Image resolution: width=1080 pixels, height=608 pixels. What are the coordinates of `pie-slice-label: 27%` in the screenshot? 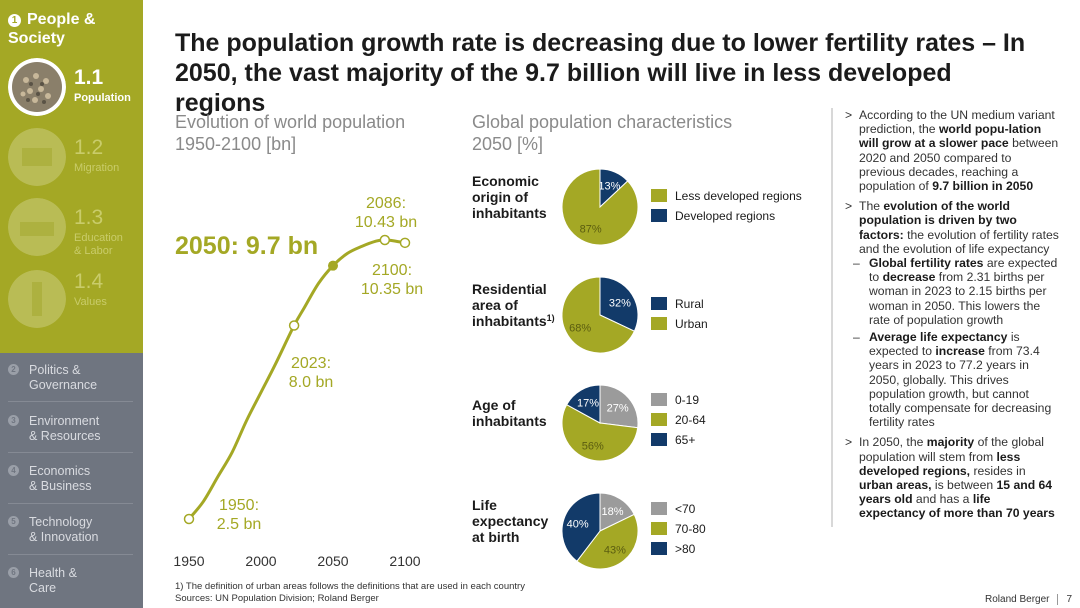 It's located at (618, 408).